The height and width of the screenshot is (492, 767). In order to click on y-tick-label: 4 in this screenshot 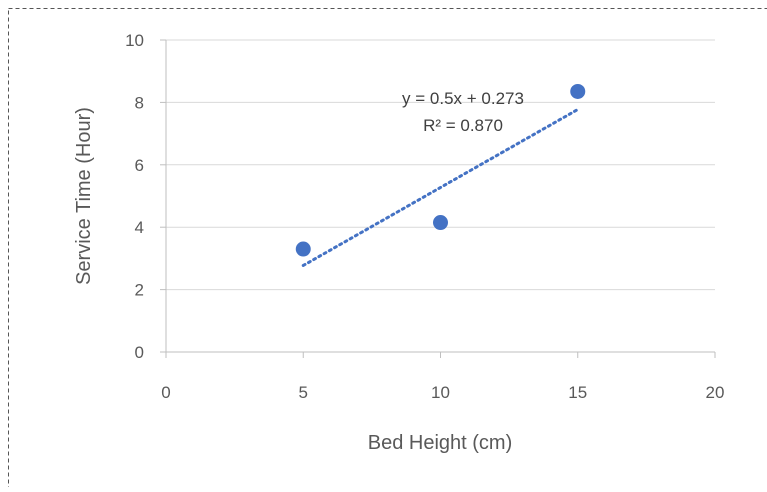, I will do `click(139, 227)`.